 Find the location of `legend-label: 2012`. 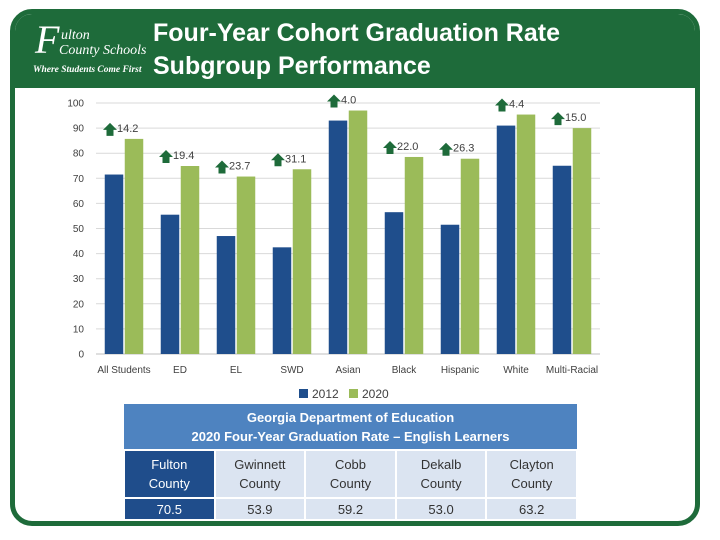

legend-label: 2012 is located at coordinates (325, 394).